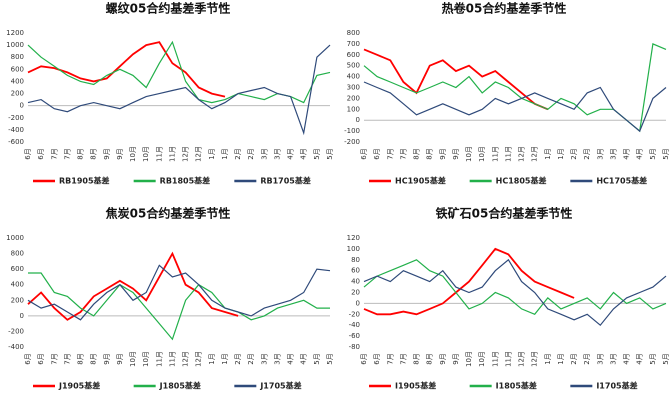  I want to click on legend-label: I1705基差, so click(616, 386).